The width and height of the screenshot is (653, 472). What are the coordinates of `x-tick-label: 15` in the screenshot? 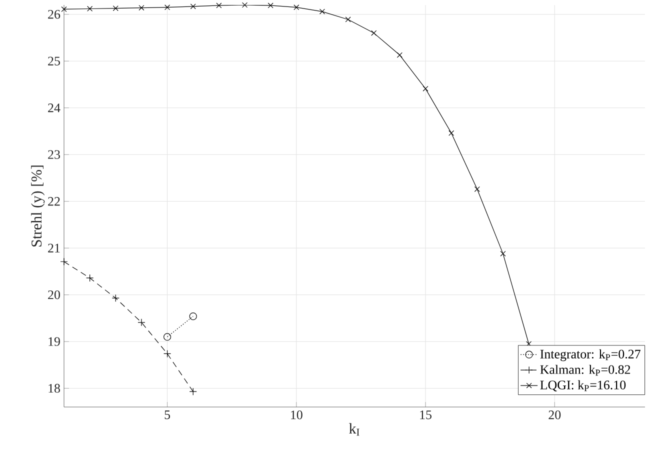 It's located at (426, 415).